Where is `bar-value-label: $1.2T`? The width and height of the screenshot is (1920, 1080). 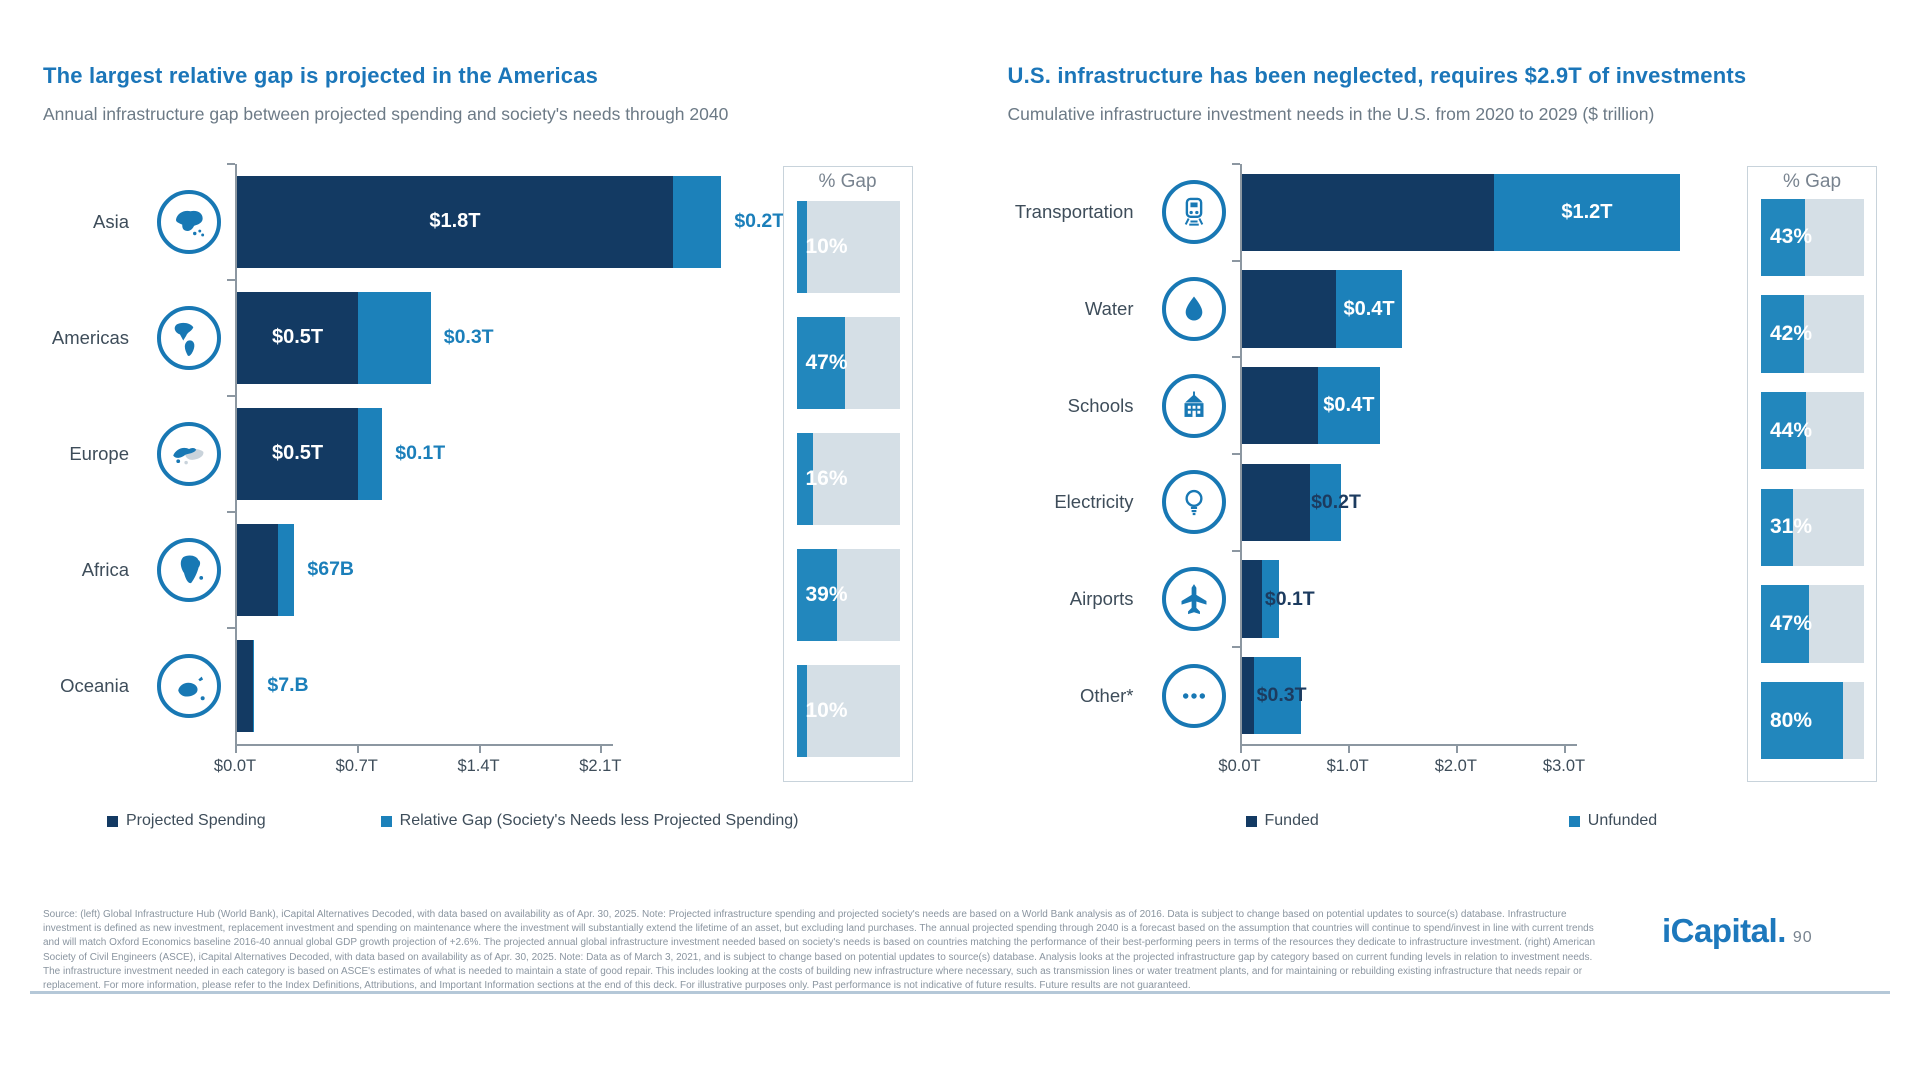
bar-value-label: $1.2T is located at coordinates (1587, 211).